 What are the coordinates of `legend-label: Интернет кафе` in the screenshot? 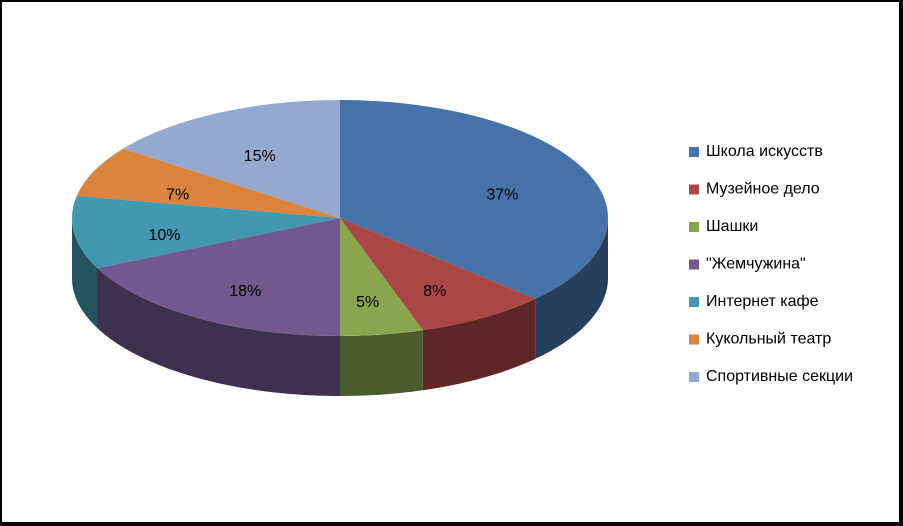 It's located at (762, 301).